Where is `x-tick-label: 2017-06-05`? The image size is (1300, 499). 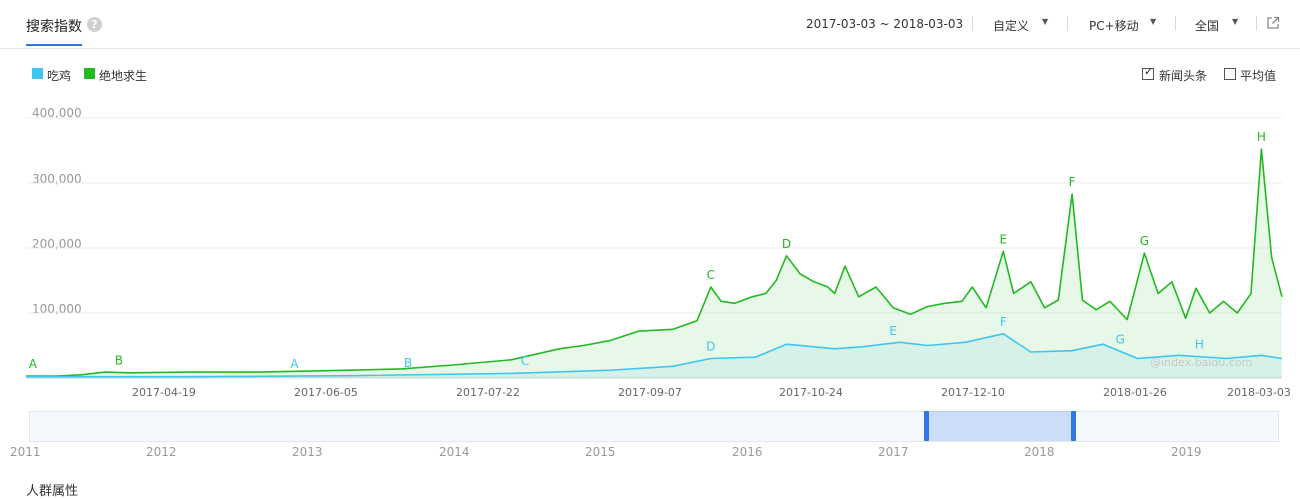
x-tick-label: 2017-06-05 is located at coordinates (326, 392).